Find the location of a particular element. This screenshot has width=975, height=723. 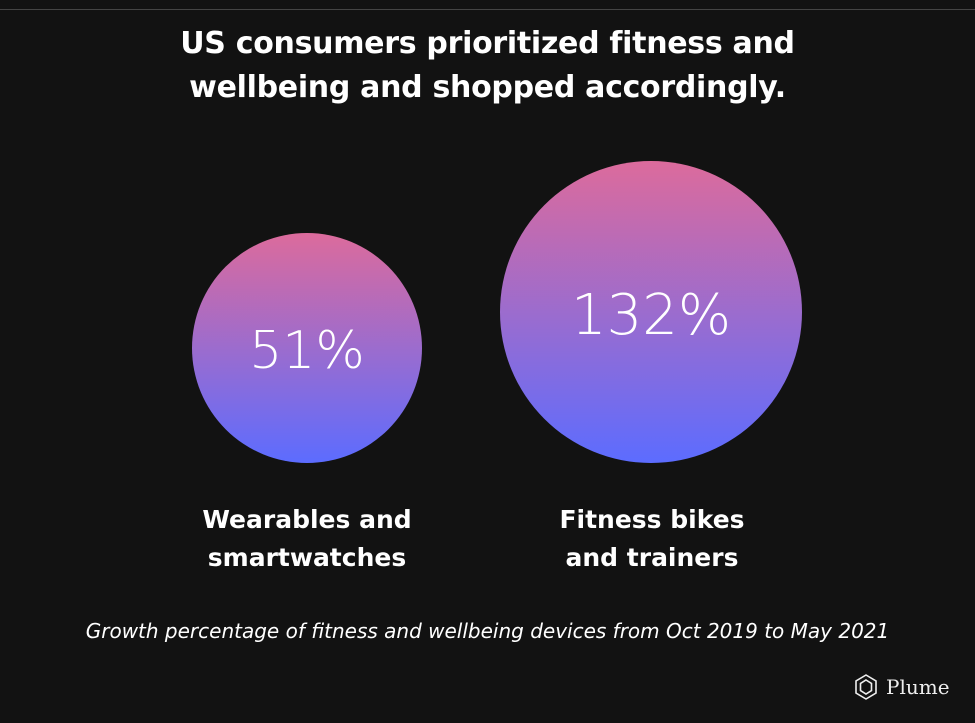

data-label-1: 51% is located at coordinates (307, 351).